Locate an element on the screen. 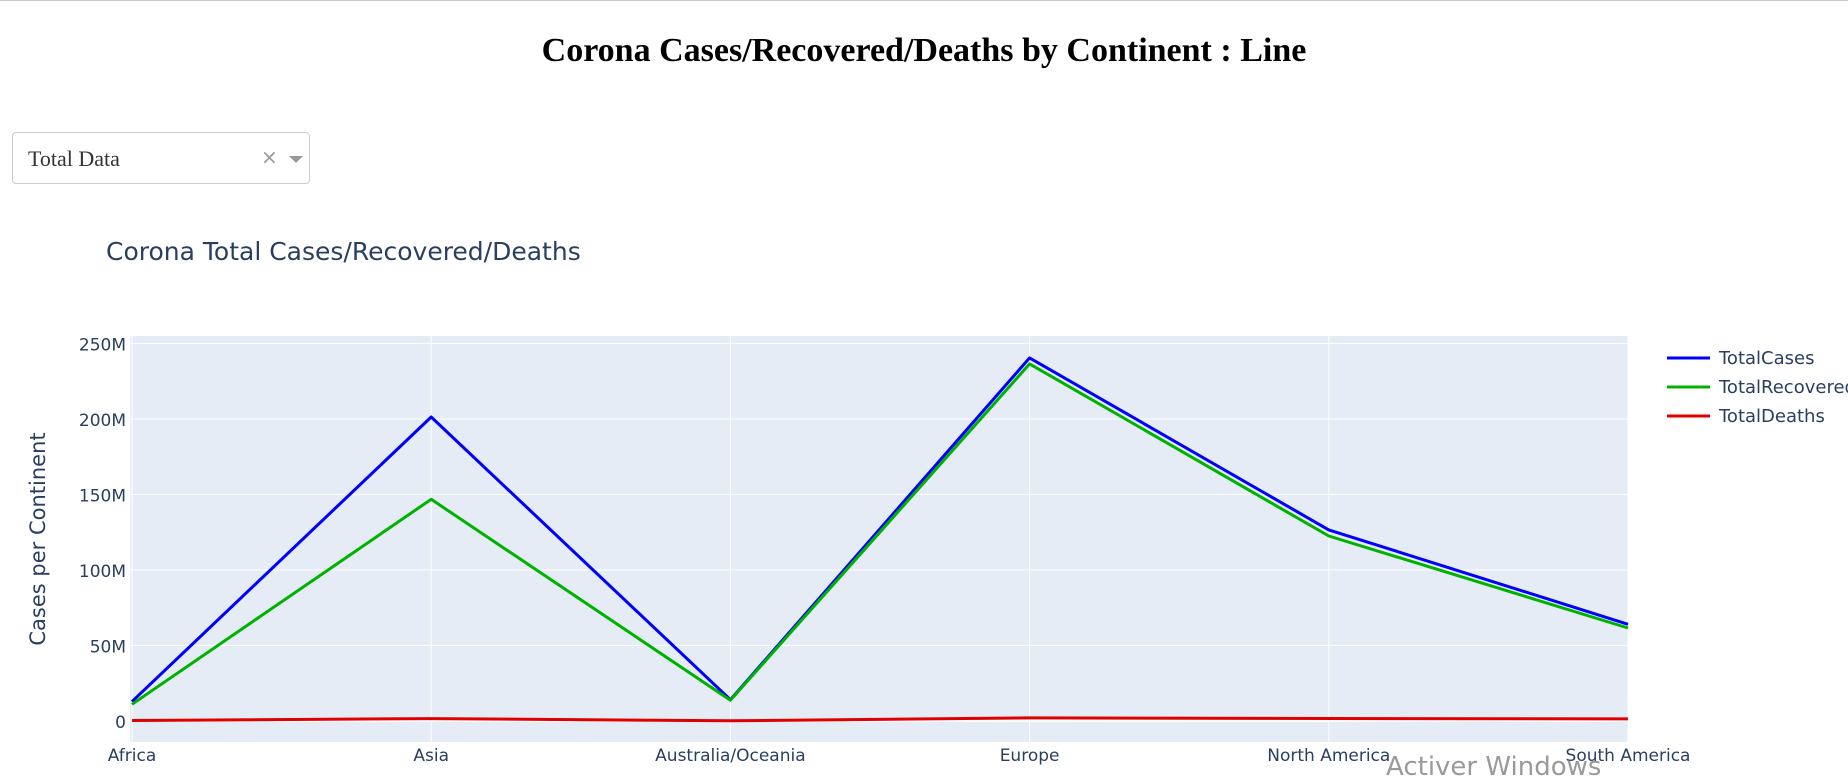 The image size is (1848, 782). legend-label-TotalDeaths: TotalDeaths is located at coordinates (1771, 416).